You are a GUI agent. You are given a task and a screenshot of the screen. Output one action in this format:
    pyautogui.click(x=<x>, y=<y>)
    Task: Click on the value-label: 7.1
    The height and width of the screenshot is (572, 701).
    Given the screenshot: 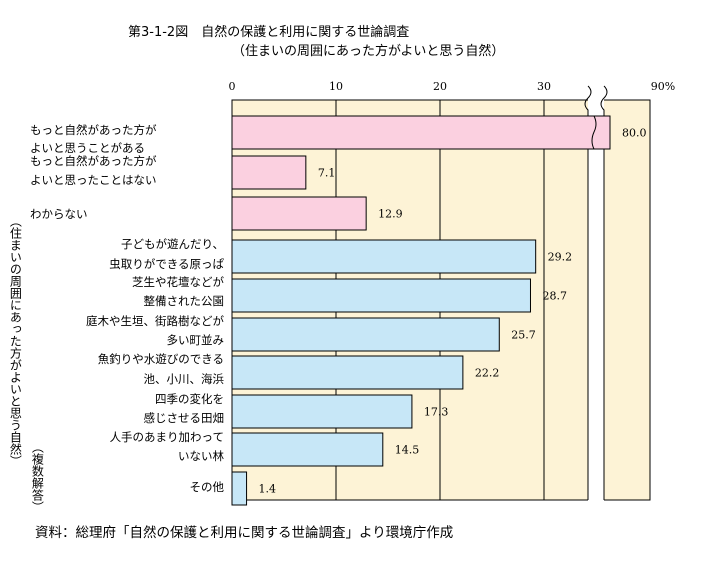 What is the action you would take?
    pyautogui.click(x=327, y=173)
    